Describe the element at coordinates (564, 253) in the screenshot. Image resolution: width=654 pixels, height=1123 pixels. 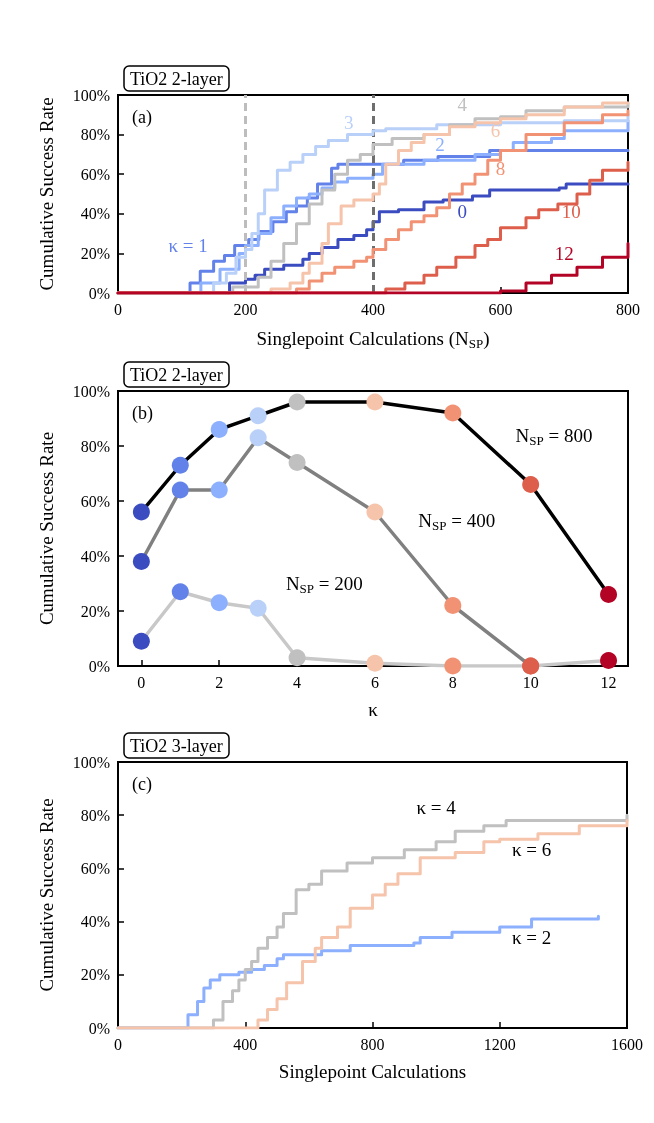
I see `series-label: 12` at that location.